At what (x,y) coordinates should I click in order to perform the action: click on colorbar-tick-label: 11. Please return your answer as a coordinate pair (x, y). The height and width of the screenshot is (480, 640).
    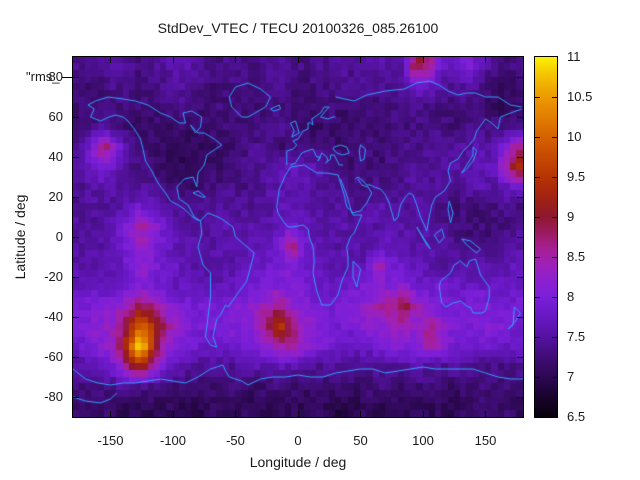
    Looking at the image, I should click on (574, 56).